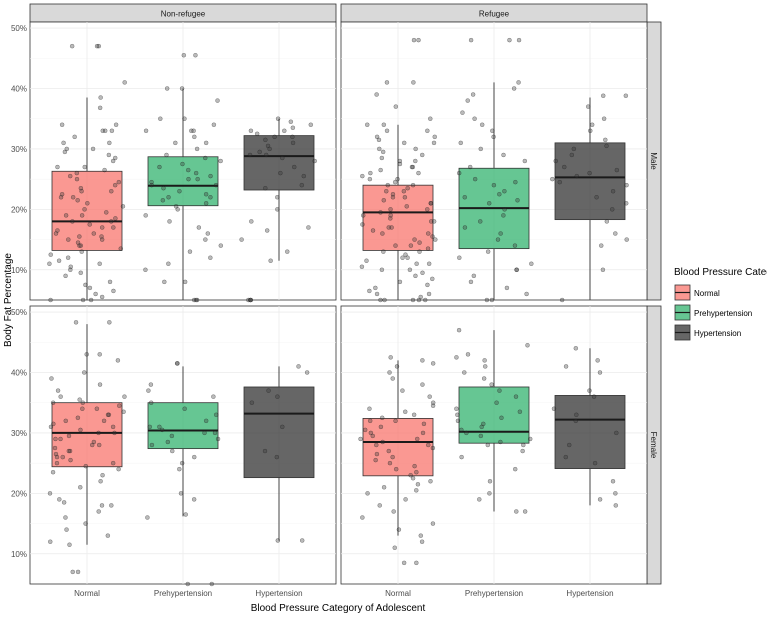 This screenshot has height=618, width=767. I want to click on panel-female-non-refugee-points-normal, so click(87, 447).